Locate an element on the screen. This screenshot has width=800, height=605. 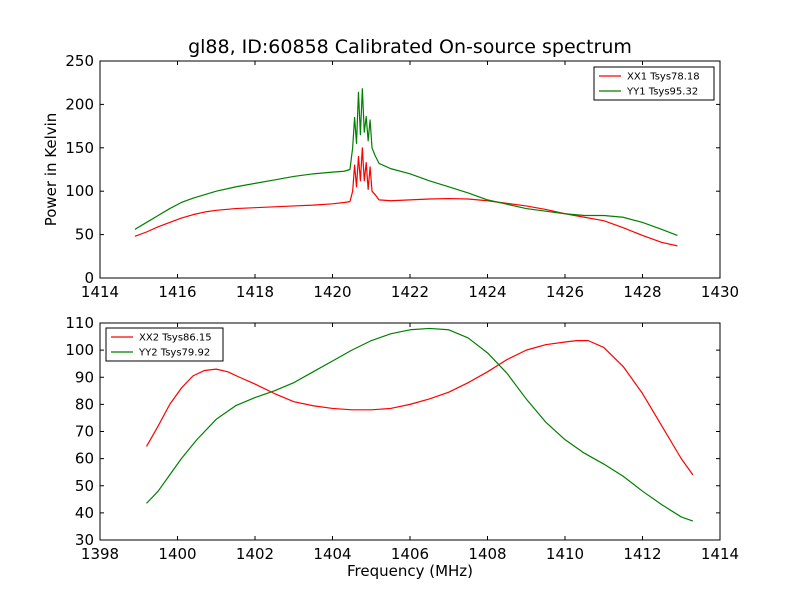
legend-label: XX1 Tsys78.18 is located at coordinates (663, 77).